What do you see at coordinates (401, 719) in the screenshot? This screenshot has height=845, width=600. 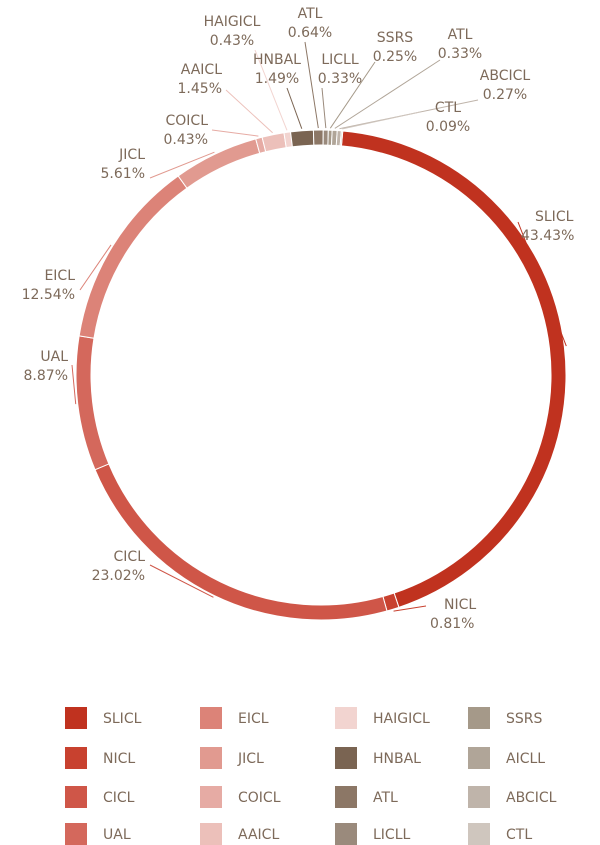 I see `legend-label: HAIGICL` at bounding box center [401, 719].